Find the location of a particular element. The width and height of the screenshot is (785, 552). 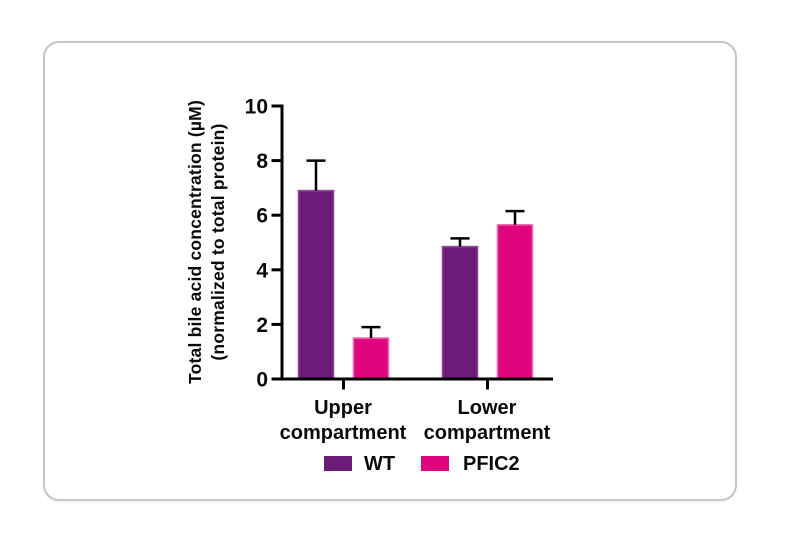

y-axis-title-line2: (normalized to total protein) is located at coordinates (218, 242).